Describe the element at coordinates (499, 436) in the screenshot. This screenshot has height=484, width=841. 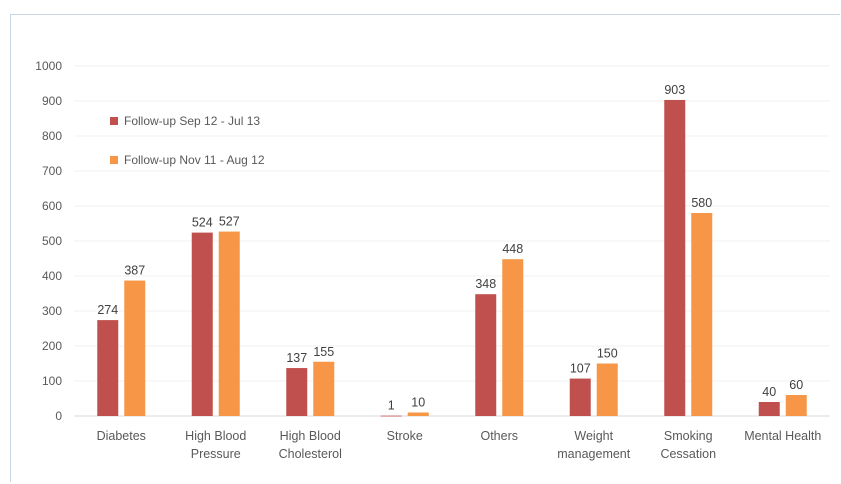
I see `category-label: Others` at that location.